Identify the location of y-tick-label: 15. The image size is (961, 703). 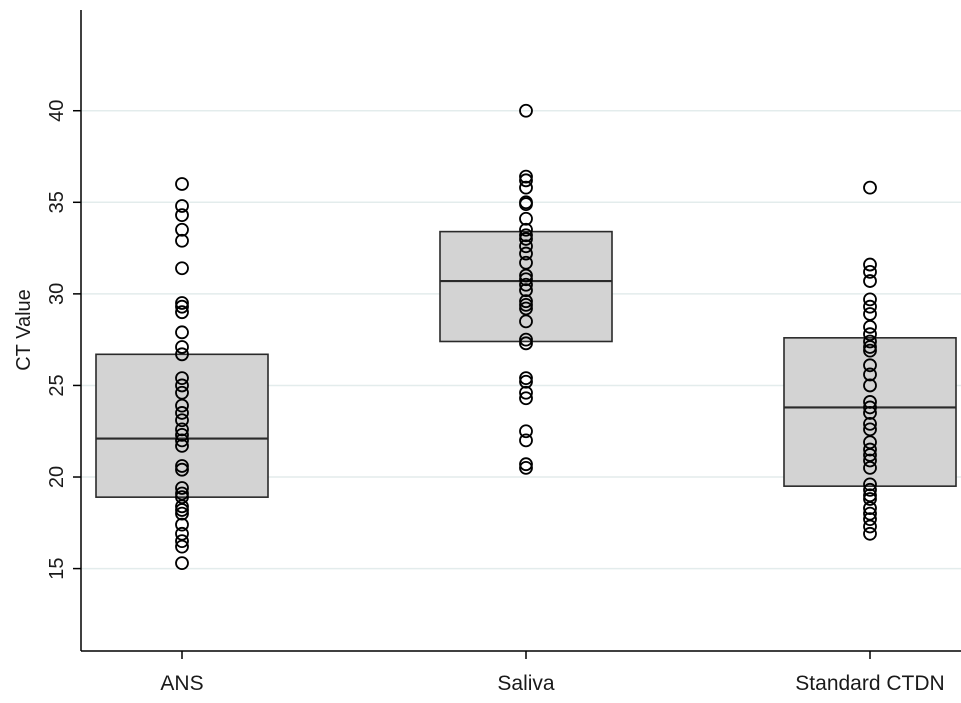
(57, 568).